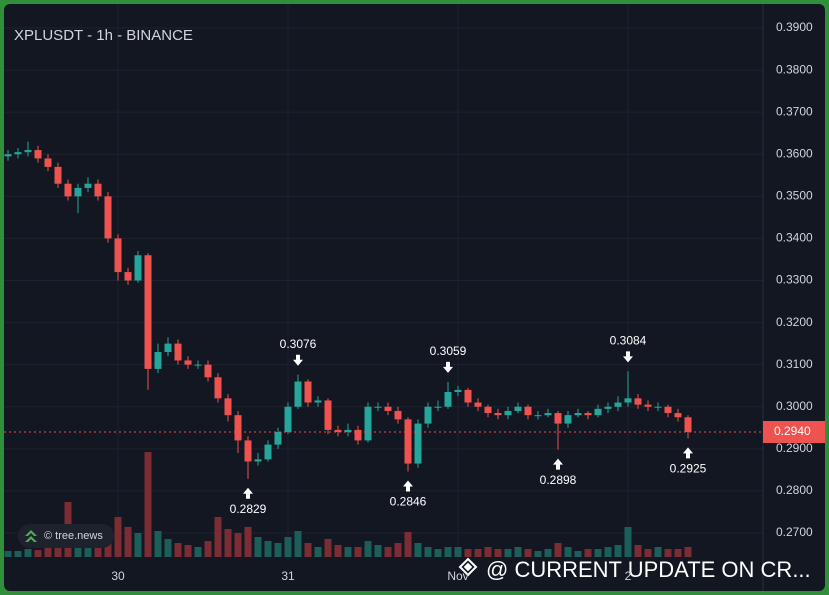 This screenshot has width=829, height=595. What do you see at coordinates (688, 468) in the screenshot?
I see `low-label: 0.2925` at bounding box center [688, 468].